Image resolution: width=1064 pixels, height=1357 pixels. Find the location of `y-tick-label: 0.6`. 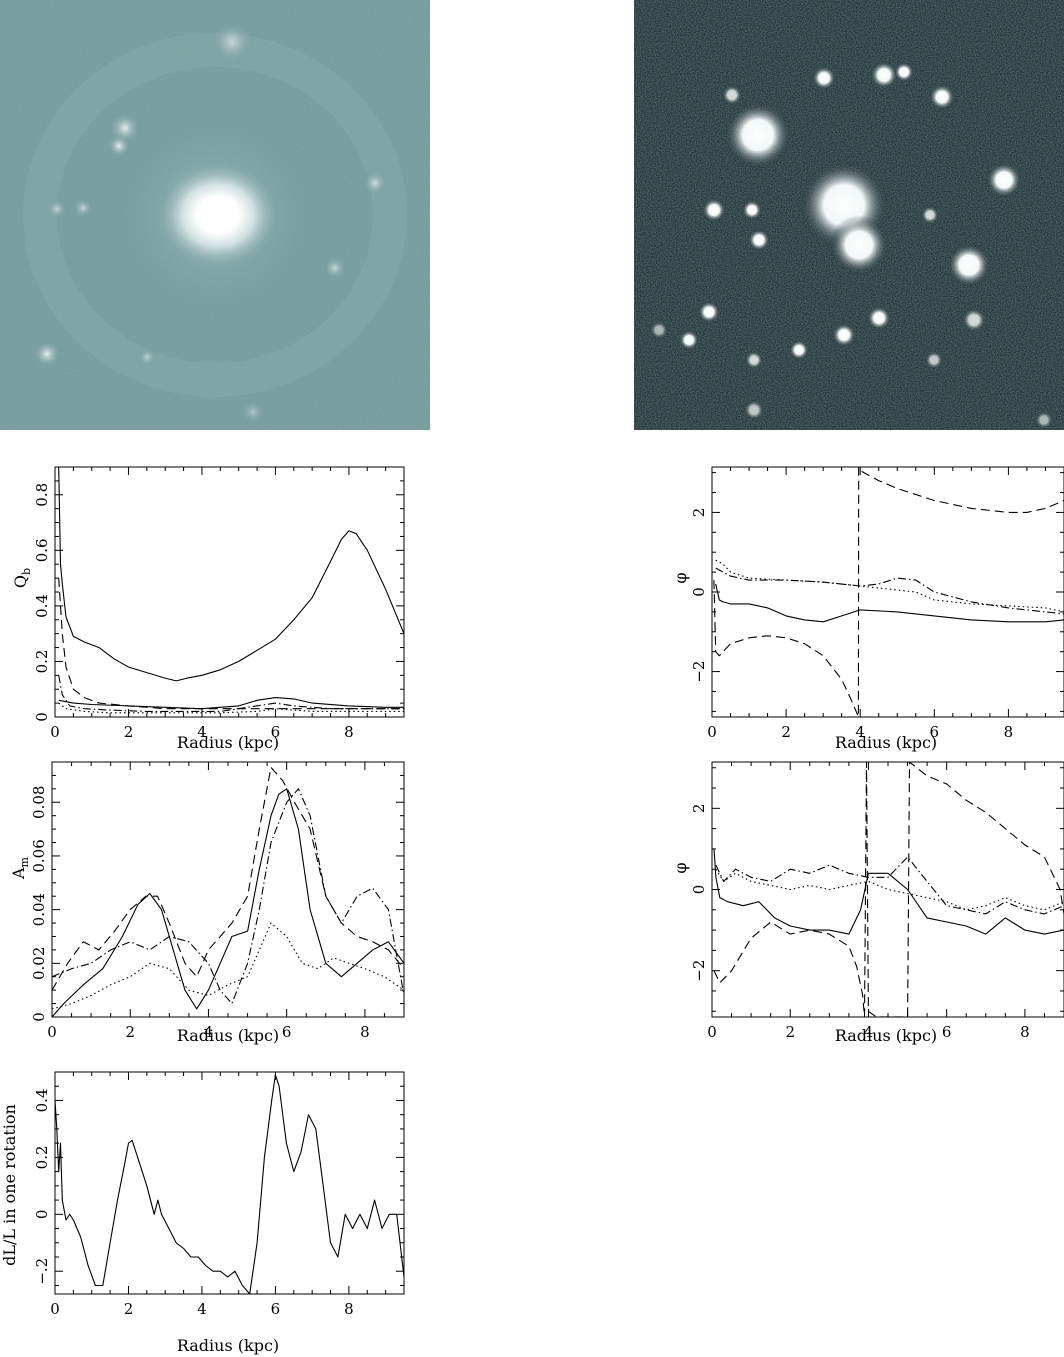

y-tick-label: 0.6 is located at coordinates (42, 550).